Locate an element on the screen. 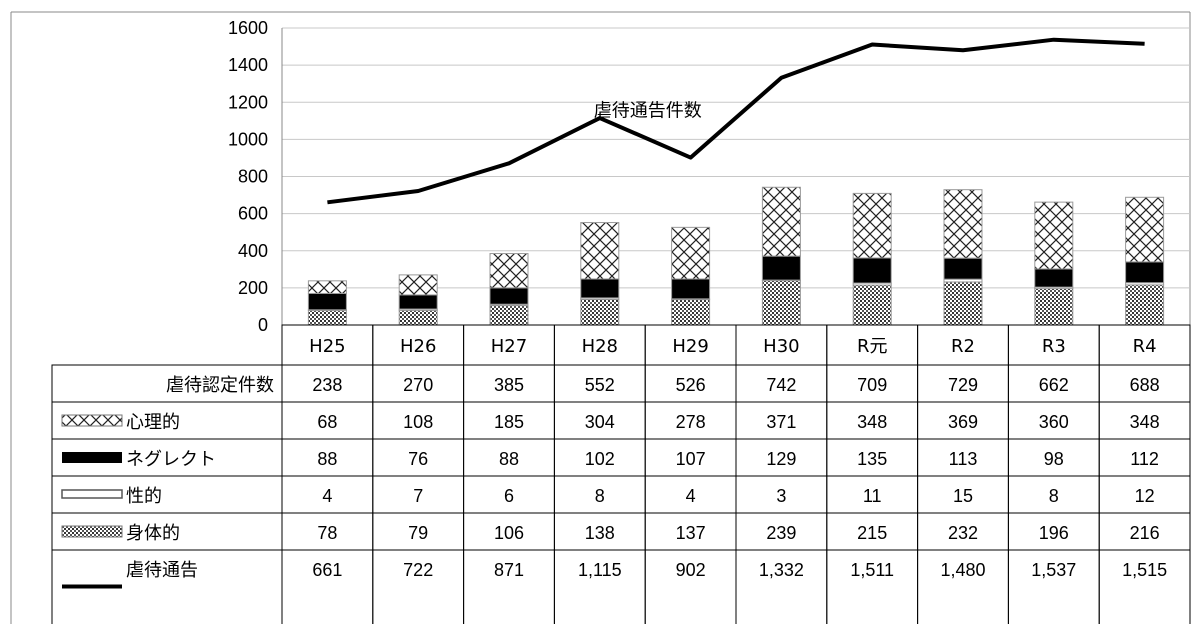  data-cell-value: 729 is located at coordinates (963, 385).